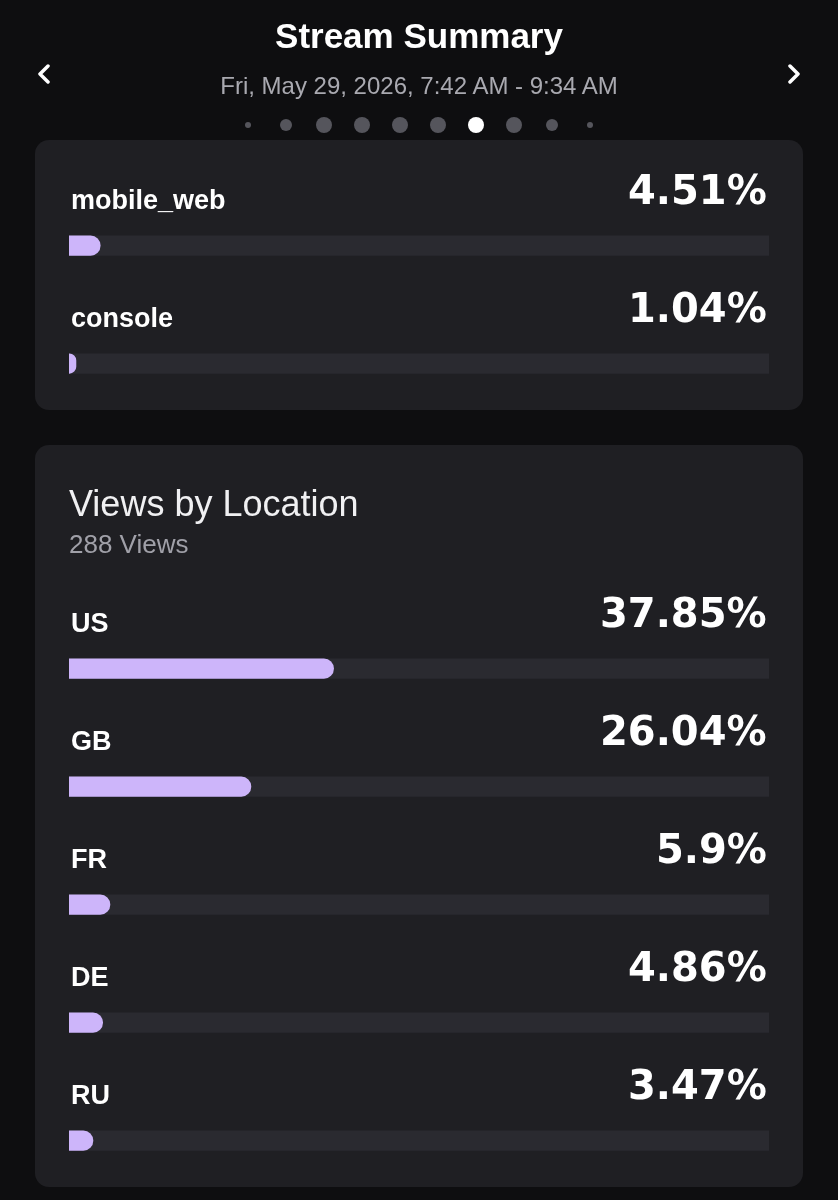  Describe the element at coordinates (697, 308) in the screenshot. I see `data-label: 1.04%` at that location.